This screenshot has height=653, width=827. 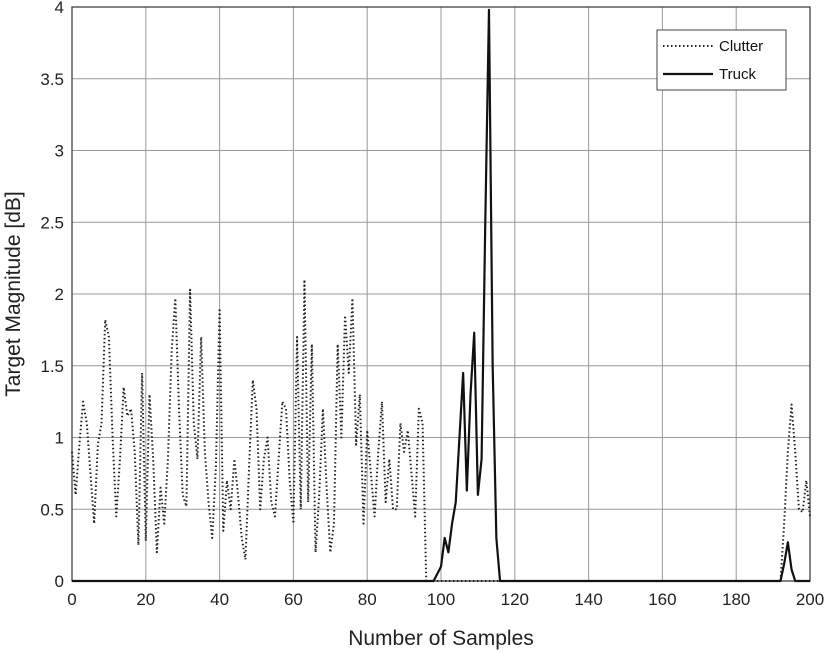 I want to click on x-tick-label: 40, so click(x=219, y=599).